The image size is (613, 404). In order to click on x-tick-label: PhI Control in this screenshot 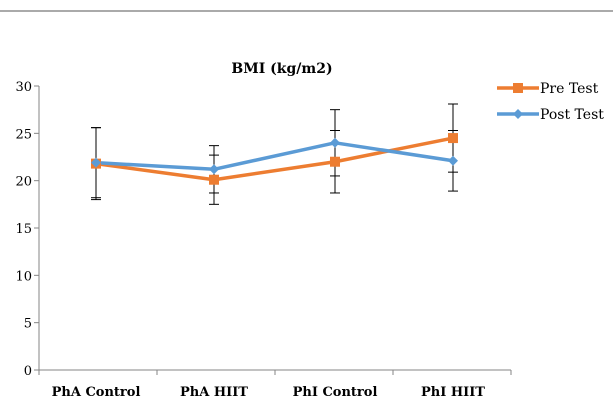, I will do `click(335, 392)`.